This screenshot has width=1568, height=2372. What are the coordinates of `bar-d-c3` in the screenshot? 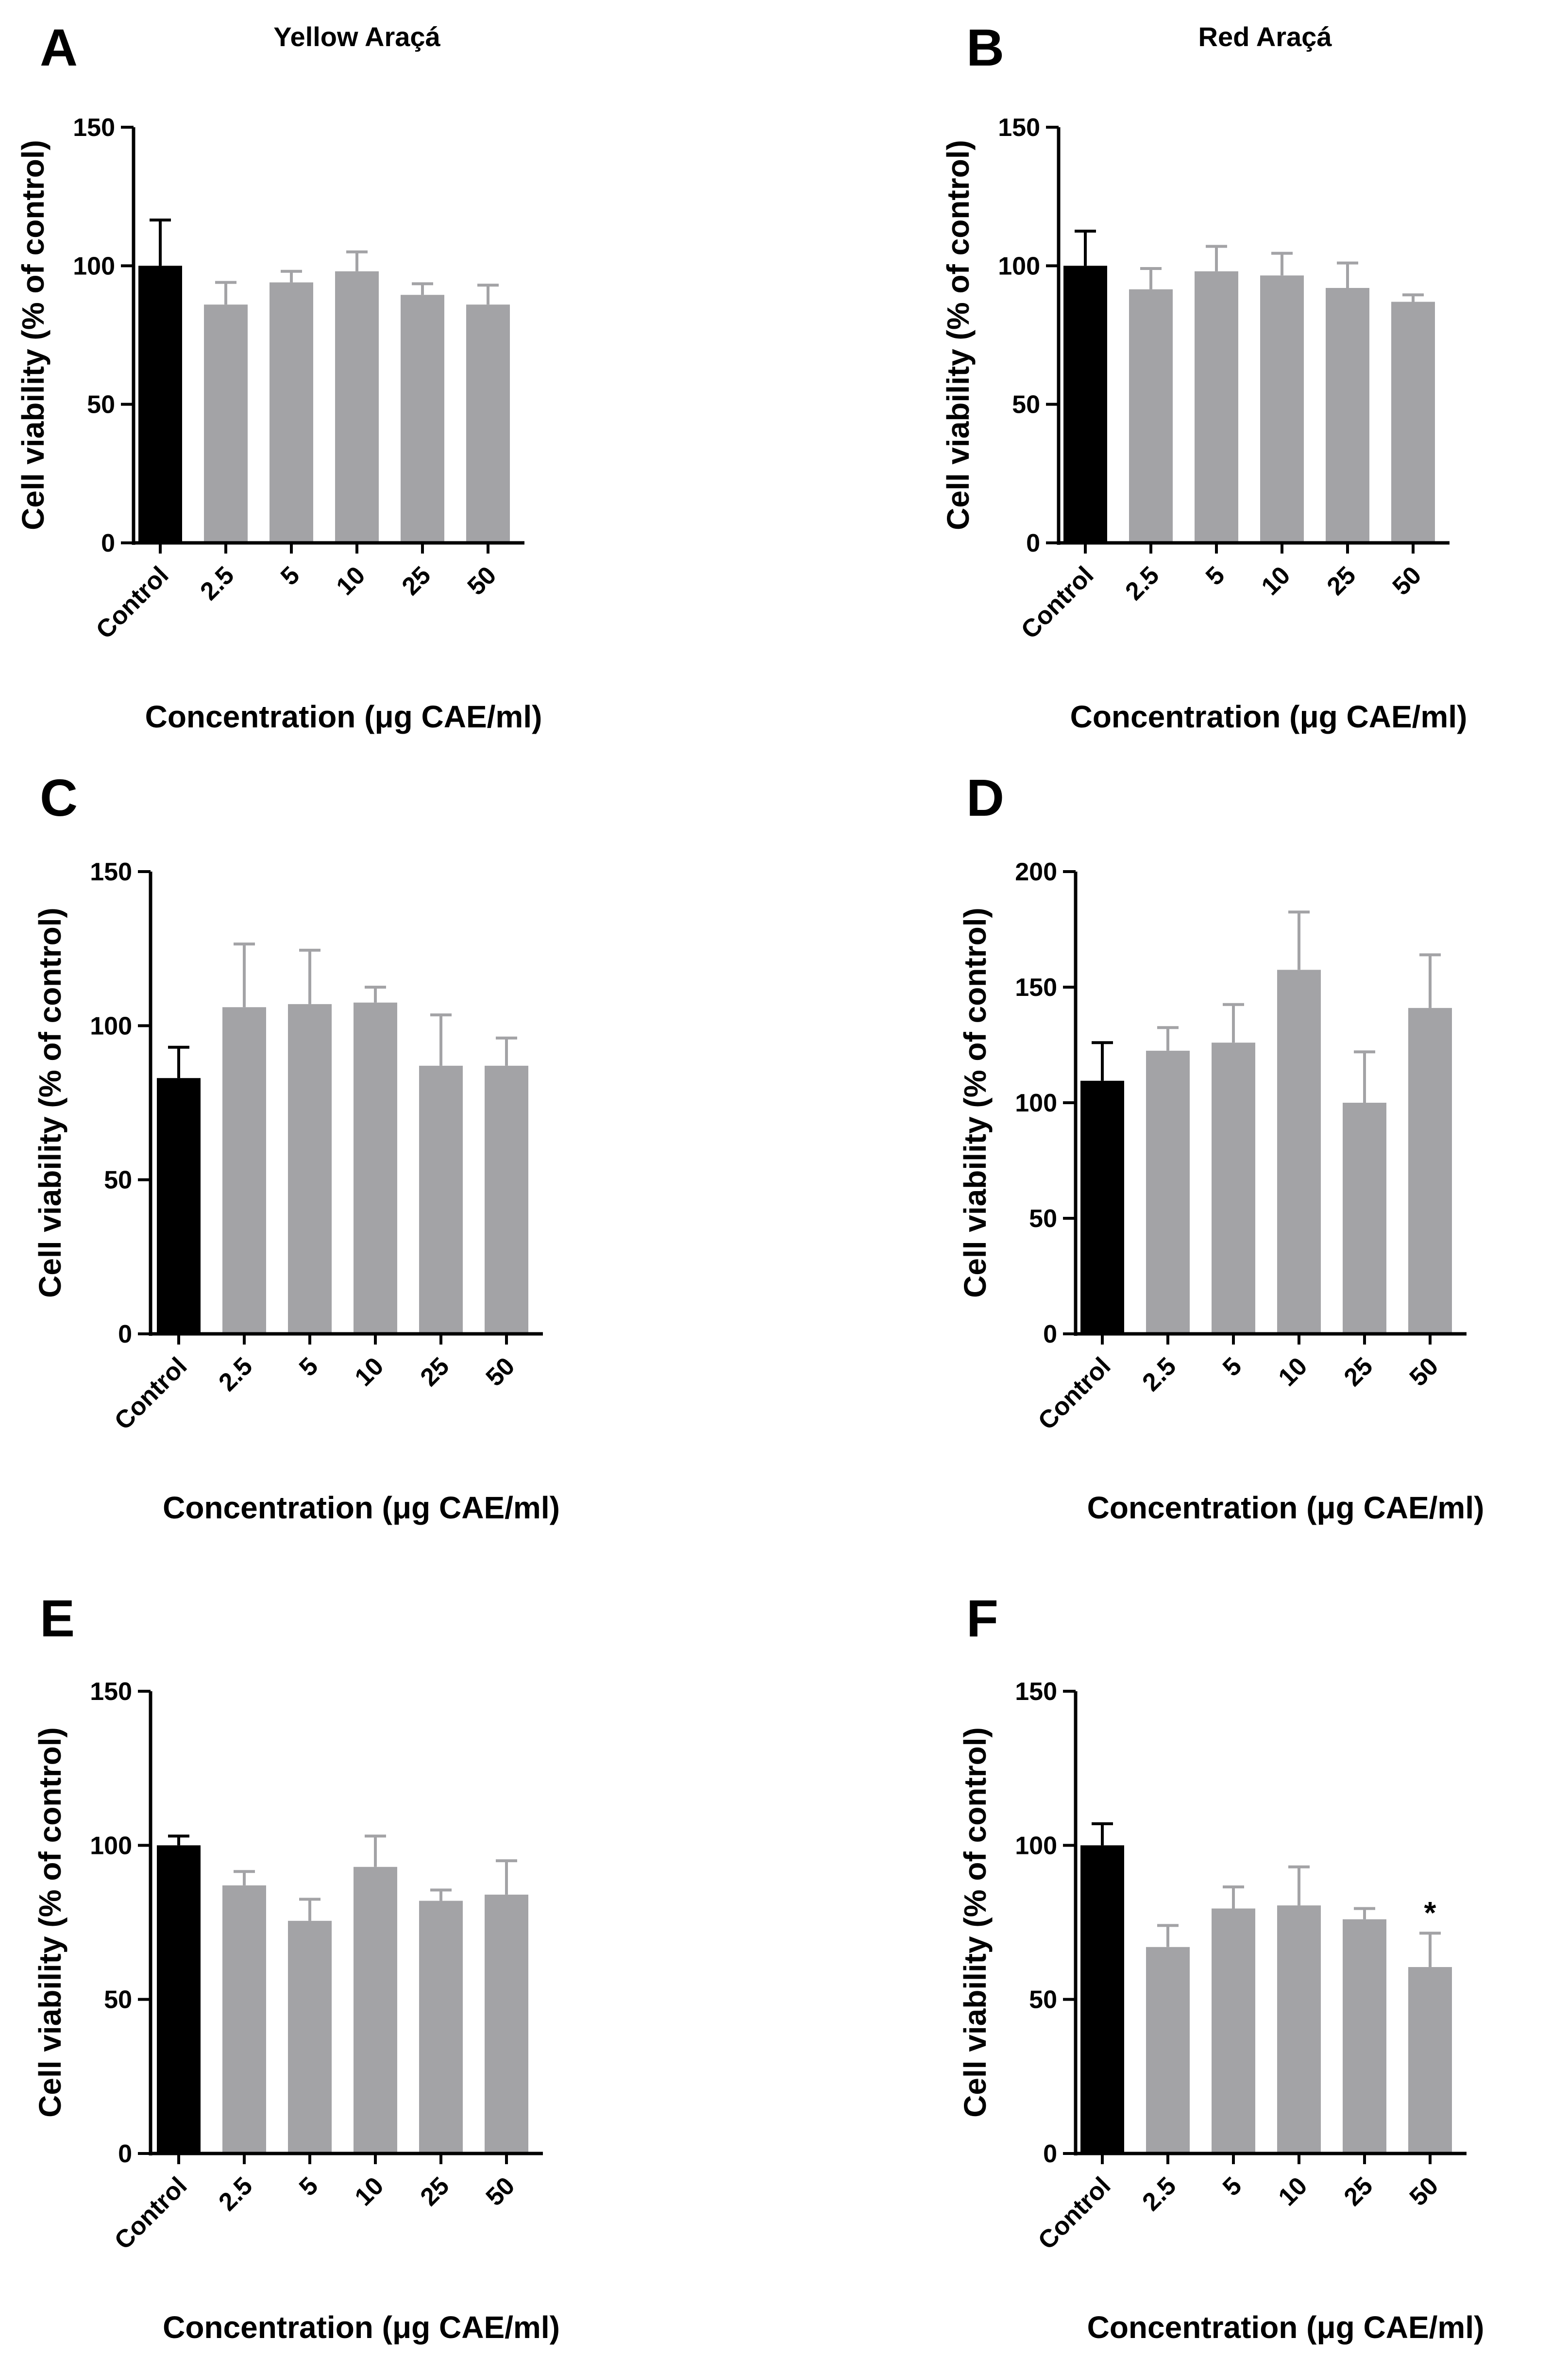 It's located at (1299, 1152).